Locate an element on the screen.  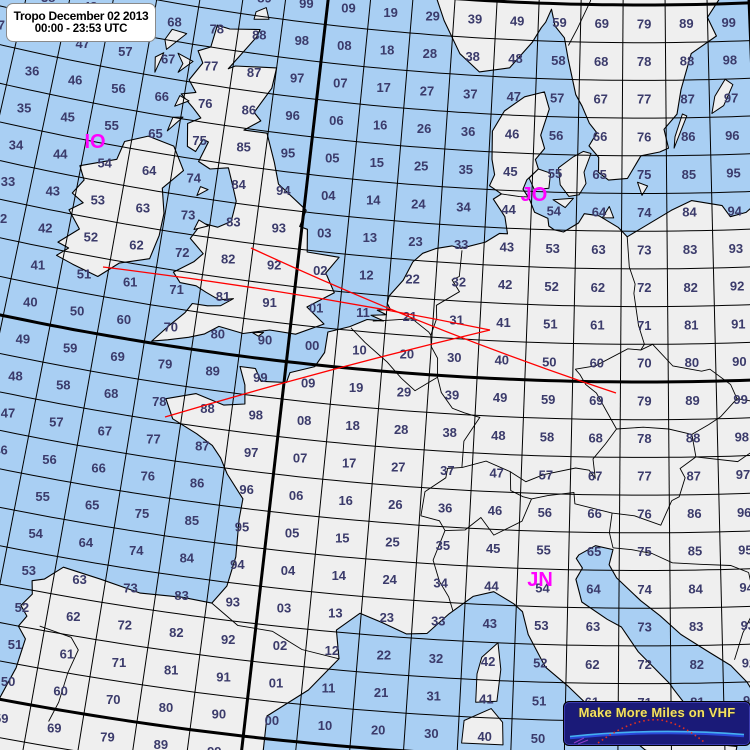
grid-cell-label: 63 is located at coordinates (593, 626).